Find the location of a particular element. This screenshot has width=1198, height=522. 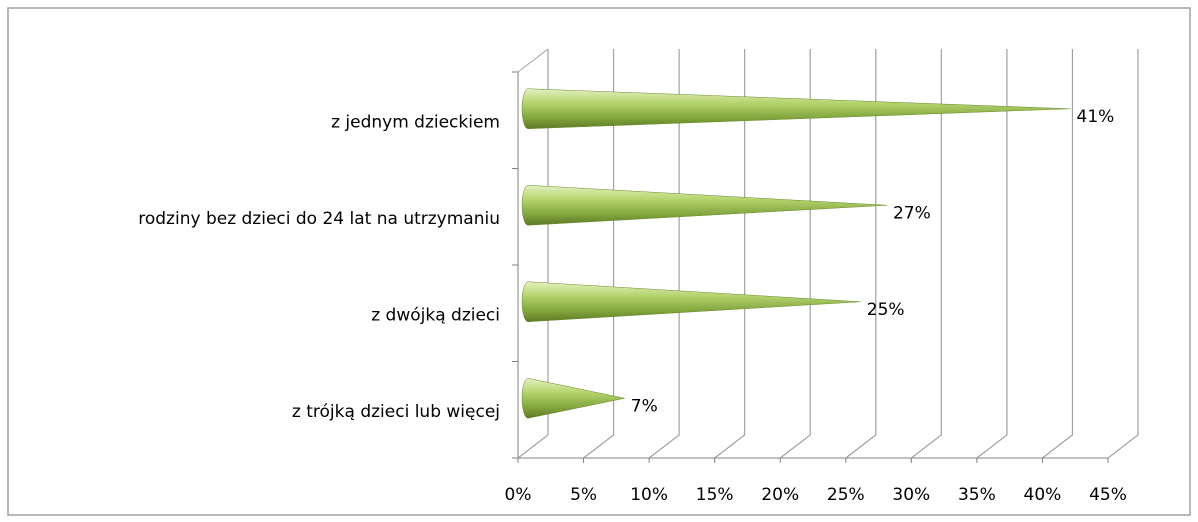

x-tick-label: 25% is located at coordinates (846, 495).